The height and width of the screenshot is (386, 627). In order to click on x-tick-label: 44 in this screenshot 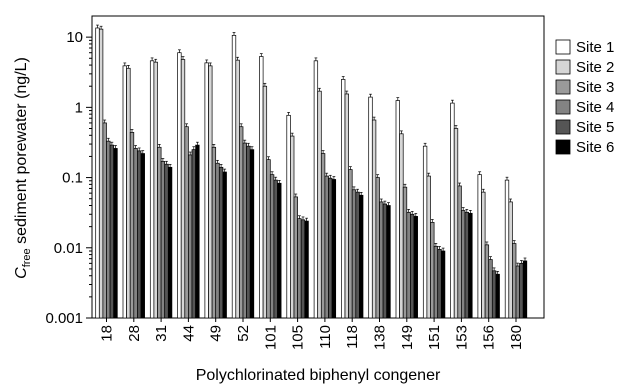, I will do `click(188, 333)`.